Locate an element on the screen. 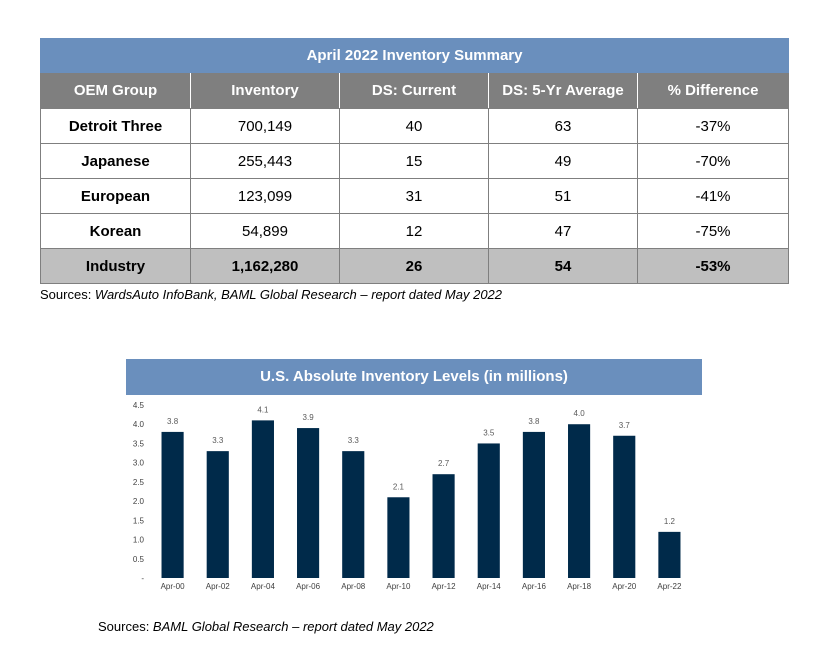 This screenshot has width=820, height=659. y-tick-label: 2.5 is located at coordinates (139, 482).